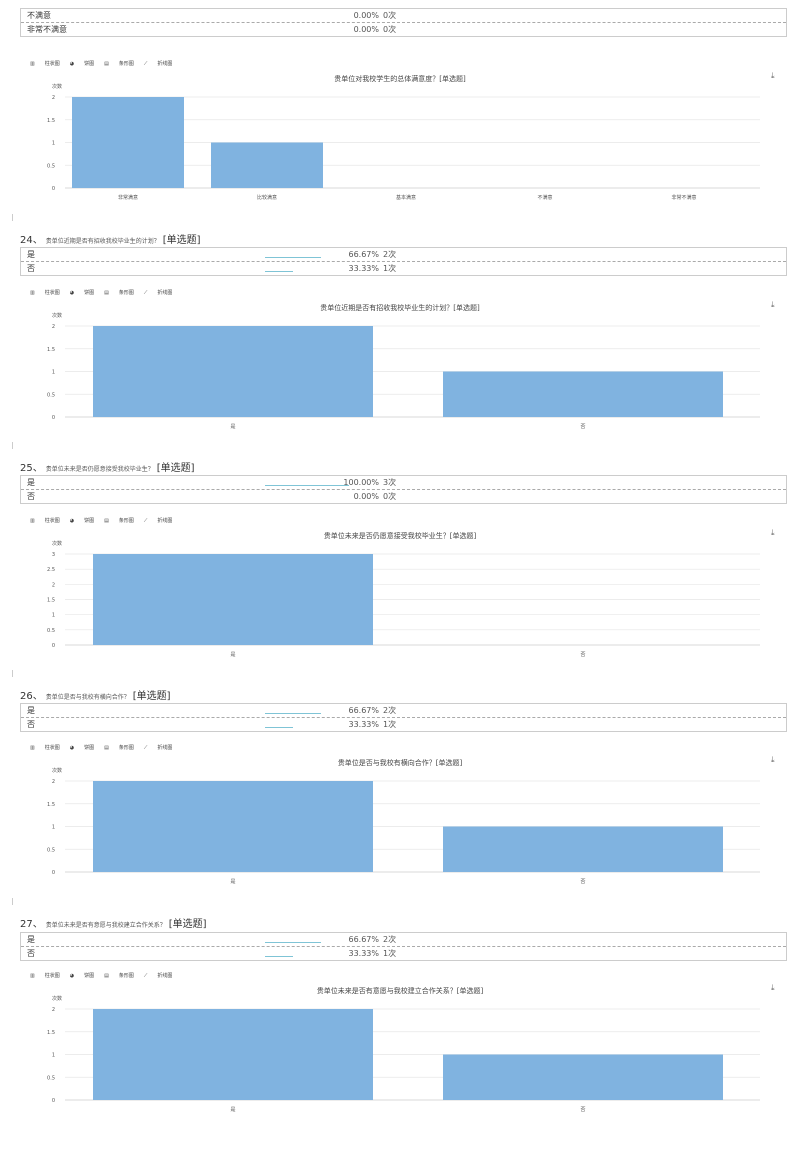 The image size is (800, 1153). What do you see at coordinates (406, 197) in the screenshot?
I see `x-tick-label: 基本满意` at bounding box center [406, 197].